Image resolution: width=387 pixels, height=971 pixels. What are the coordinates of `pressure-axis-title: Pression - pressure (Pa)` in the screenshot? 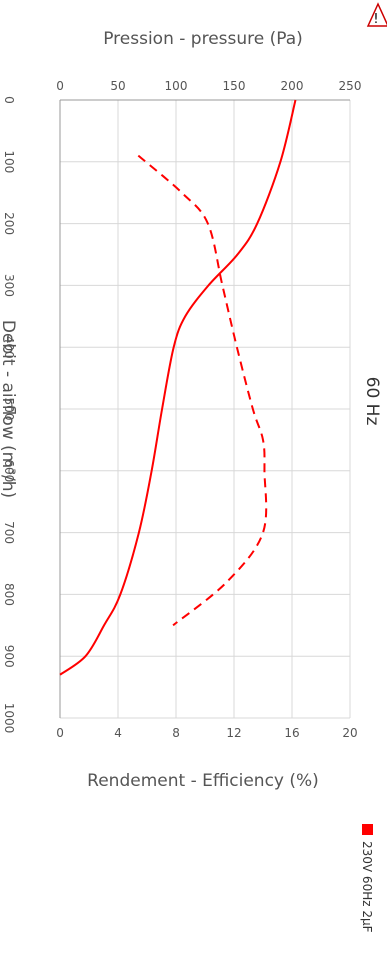 It's located at (203, 39).